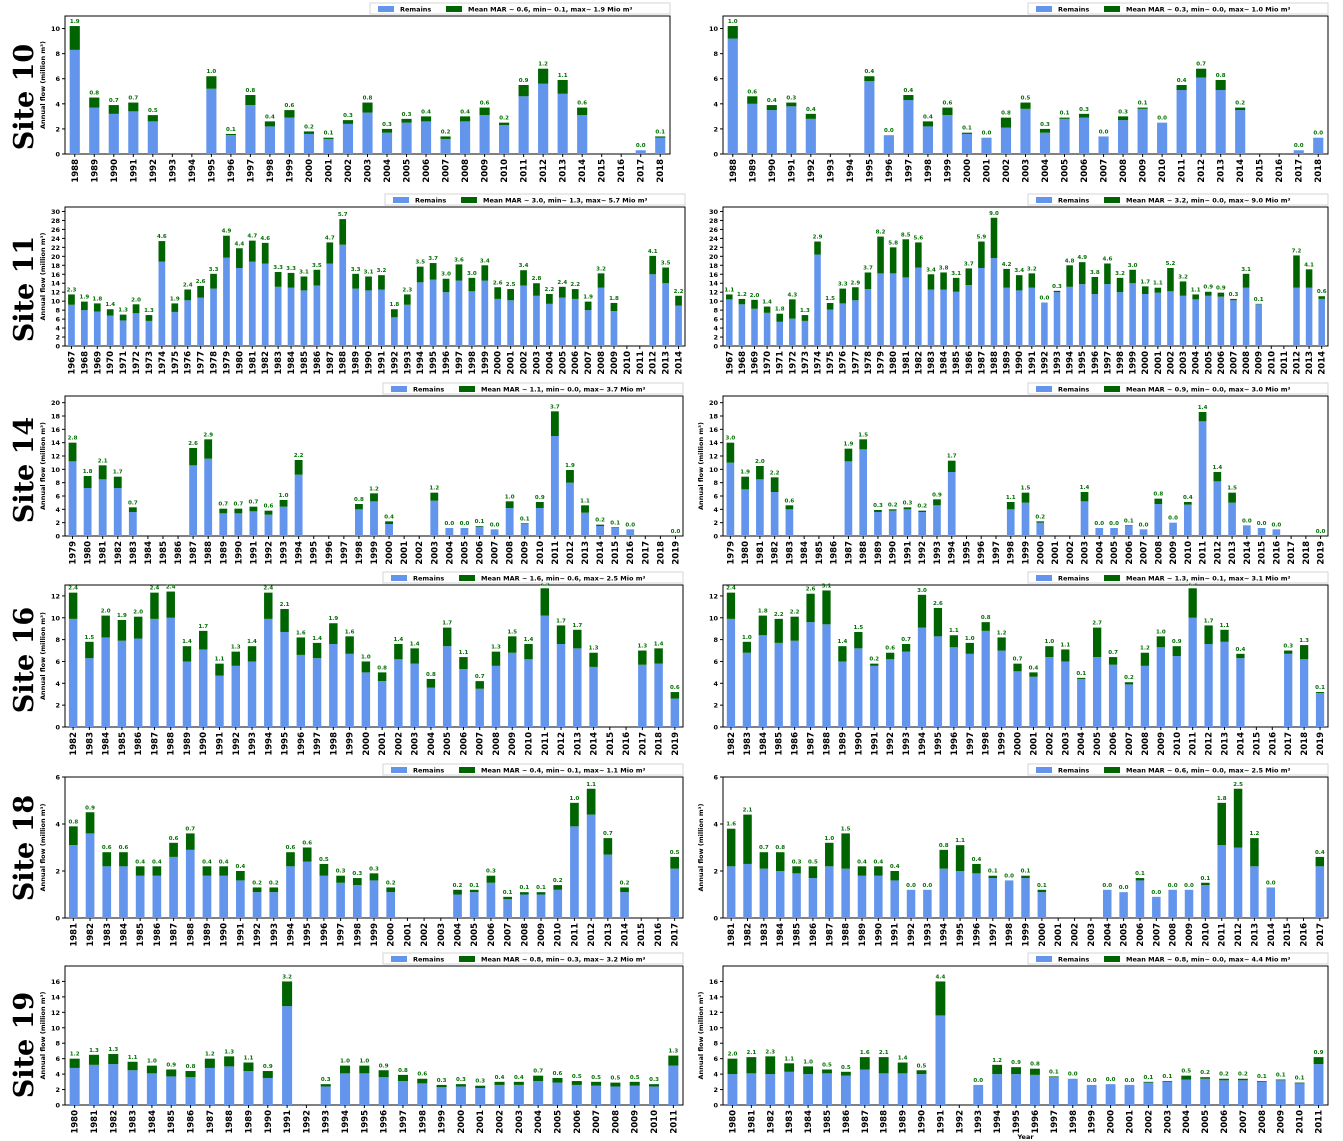  Describe the element at coordinates (369, 273) in the screenshot. I see `data-label: 3.1` at that location.